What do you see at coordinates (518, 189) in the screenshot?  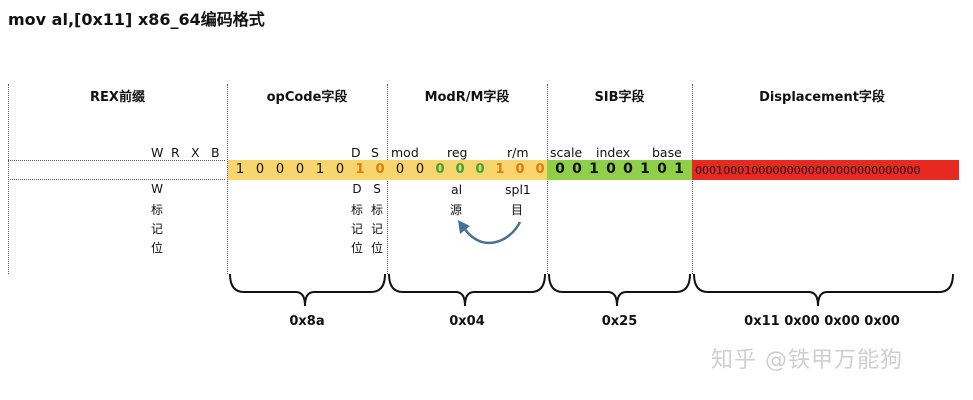 I see `rm-note: spl1` at bounding box center [518, 189].